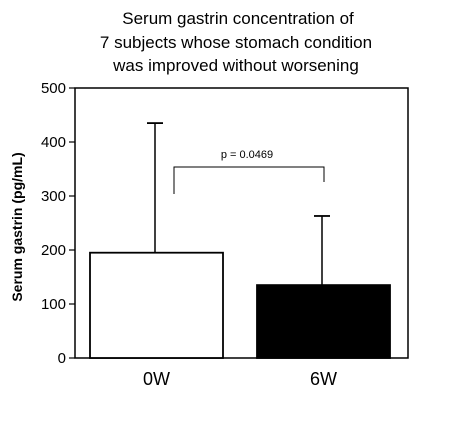  Describe the element at coordinates (62, 358) in the screenshot. I see `y-tick-label: 0` at that location.